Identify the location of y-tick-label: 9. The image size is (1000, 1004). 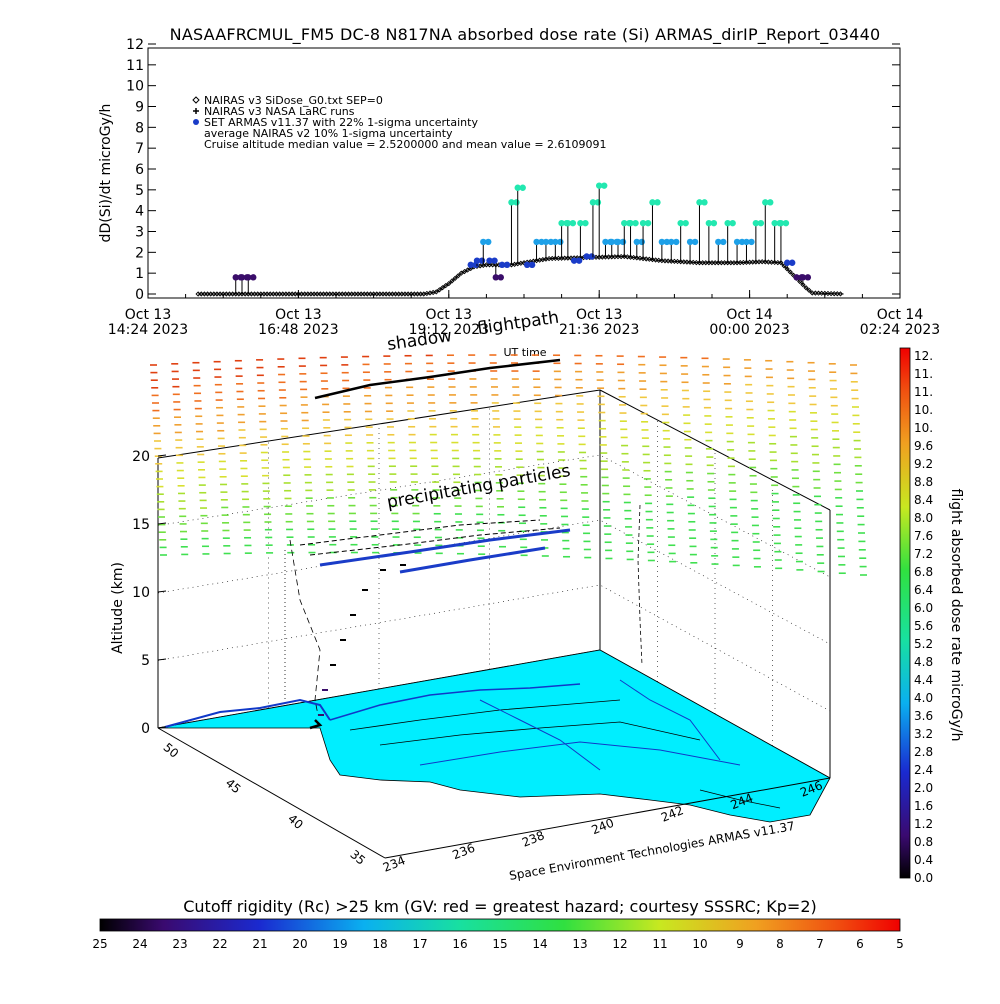
(139, 108).